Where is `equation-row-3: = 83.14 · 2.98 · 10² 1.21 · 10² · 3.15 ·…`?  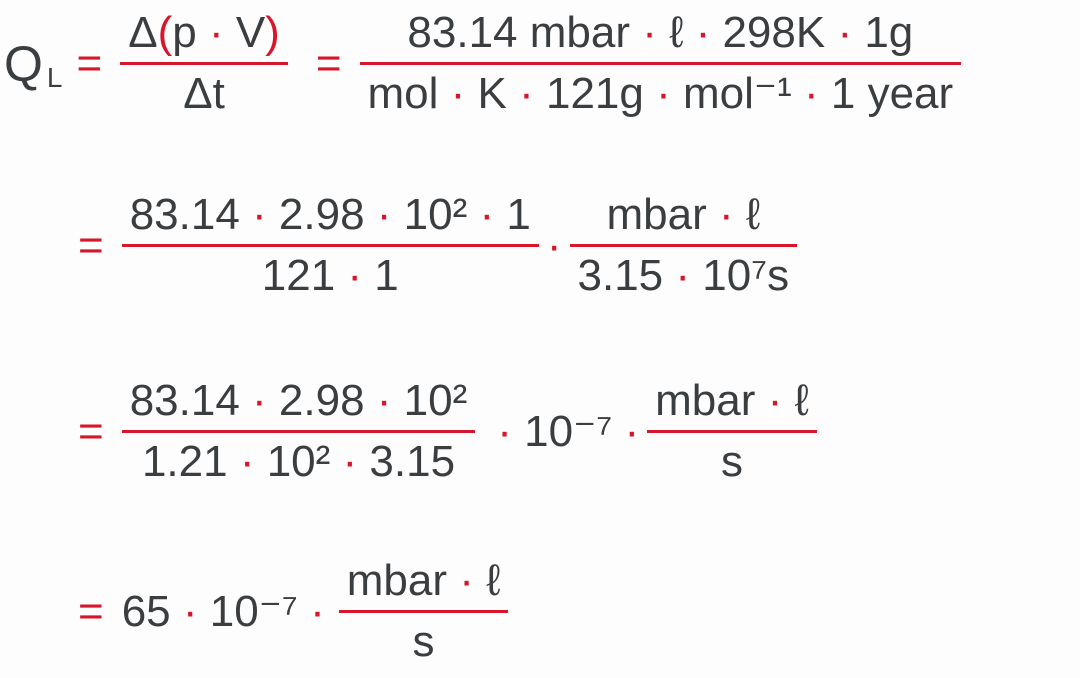 equation-row-3: = 83.14 · 2.98 · 10² 1.21 · 10² · 3.15 ·… is located at coordinates (441, 431).